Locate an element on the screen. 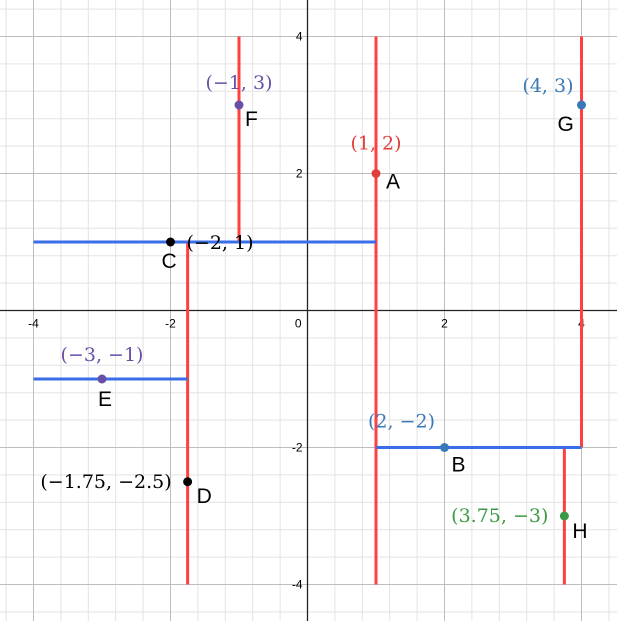 This screenshot has height=621, width=617. y-tick-label: 4 is located at coordinates (299, 37).